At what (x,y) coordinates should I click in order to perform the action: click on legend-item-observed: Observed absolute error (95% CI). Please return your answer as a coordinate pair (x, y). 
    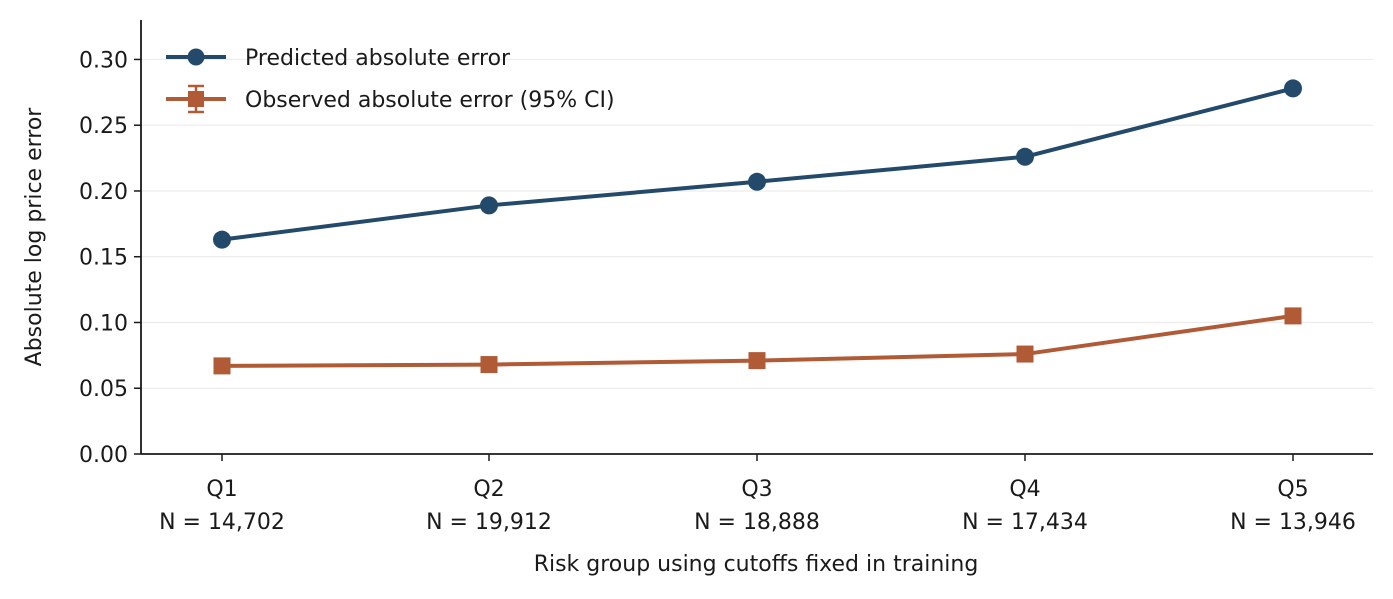
    Looking at the image, I should click on (390, 99).